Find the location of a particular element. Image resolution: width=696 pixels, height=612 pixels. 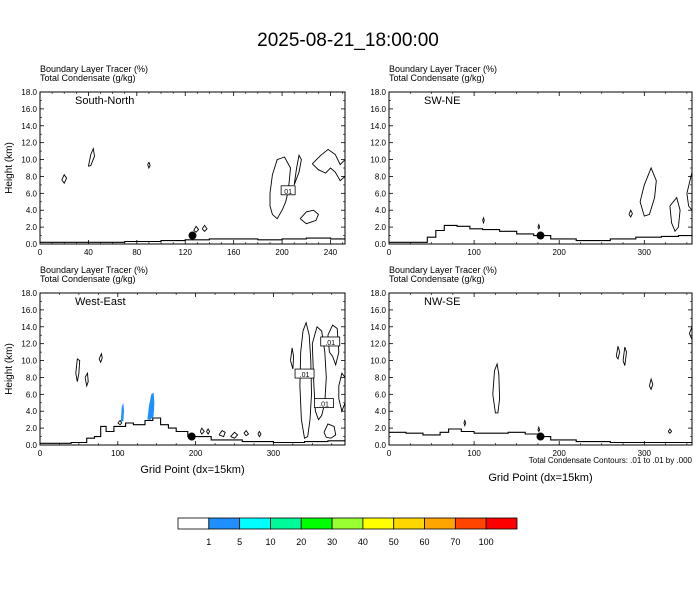

colorbar-label: 10 is located at coordinates (270, 542).